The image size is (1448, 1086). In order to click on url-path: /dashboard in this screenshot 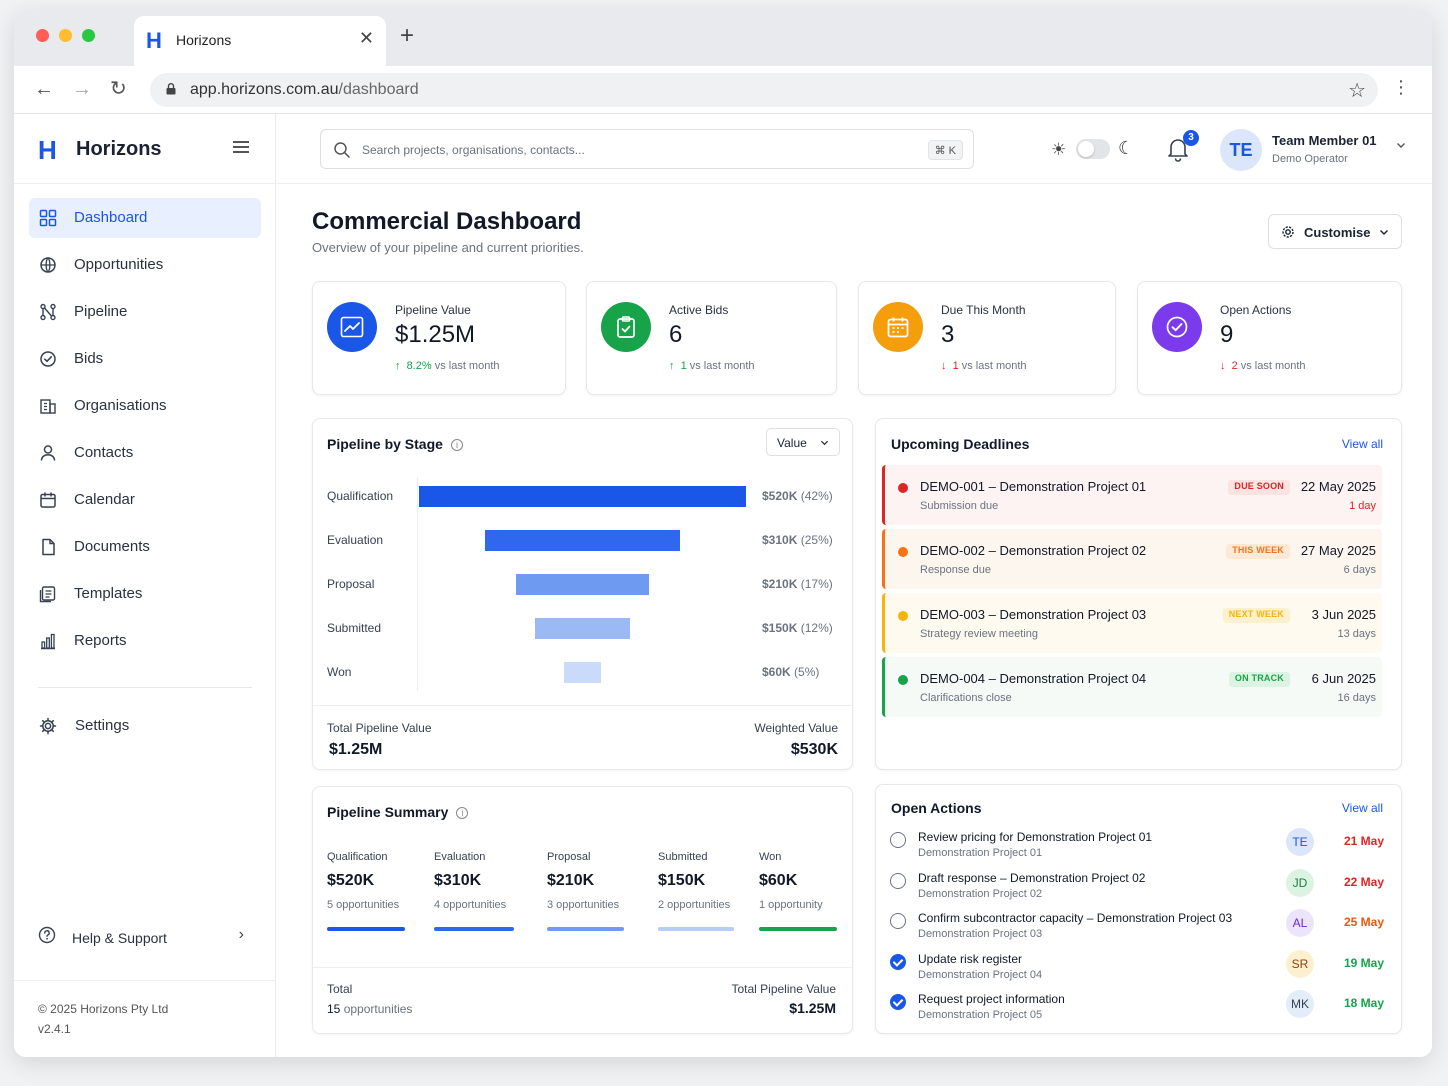, I will do `click(378, 89)`.